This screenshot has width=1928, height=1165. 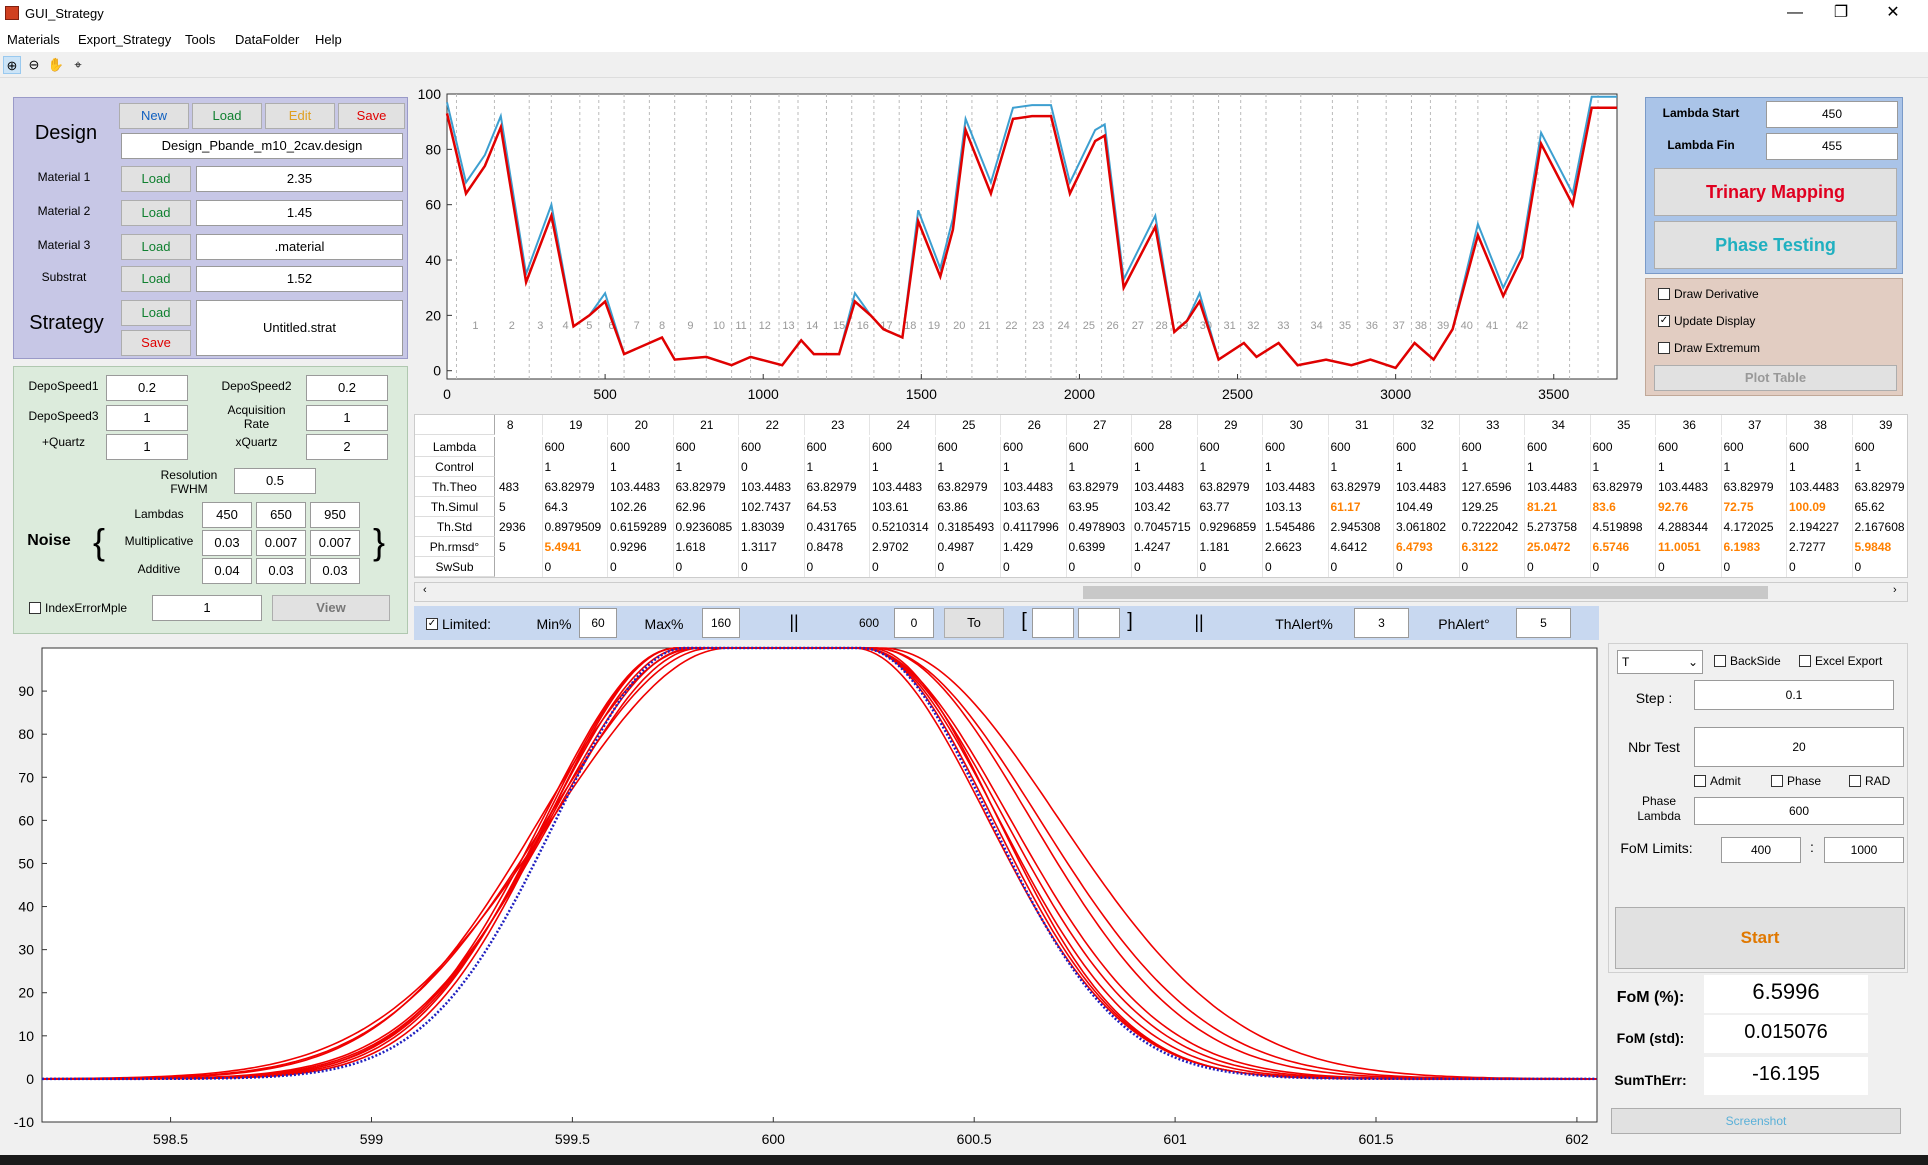 I want to click on table-horizontal-scrollbar: ‹ ›, so click(x=1161, y=592).